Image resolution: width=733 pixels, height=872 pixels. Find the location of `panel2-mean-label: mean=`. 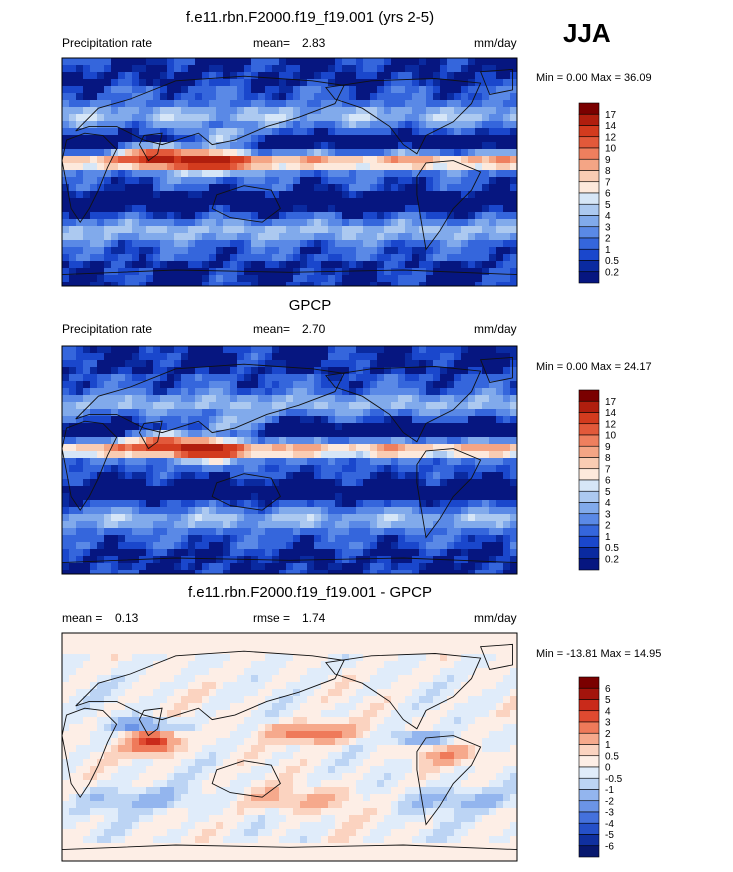

panel2-mean-label: mean= is located at coordinates (272, 329).